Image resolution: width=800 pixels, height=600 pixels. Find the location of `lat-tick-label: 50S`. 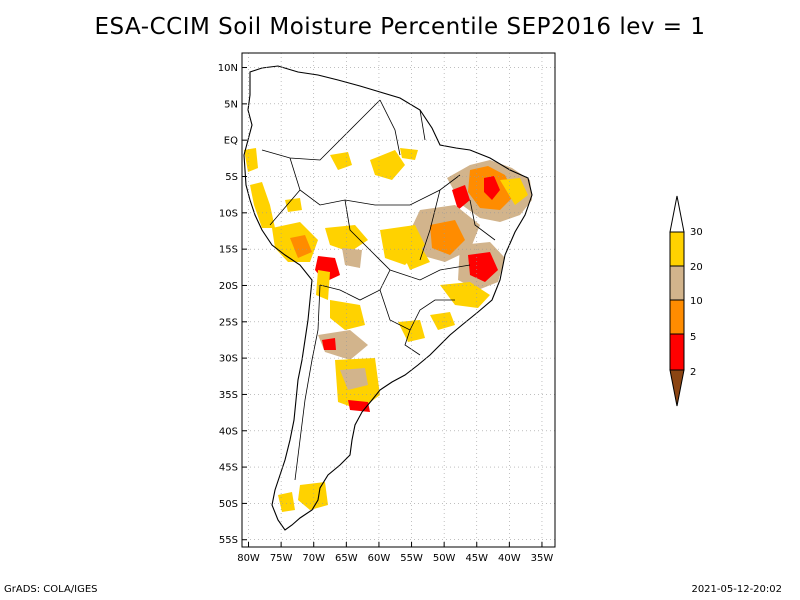

lat-tick-label: 50S is located at coordinates (228, 504).